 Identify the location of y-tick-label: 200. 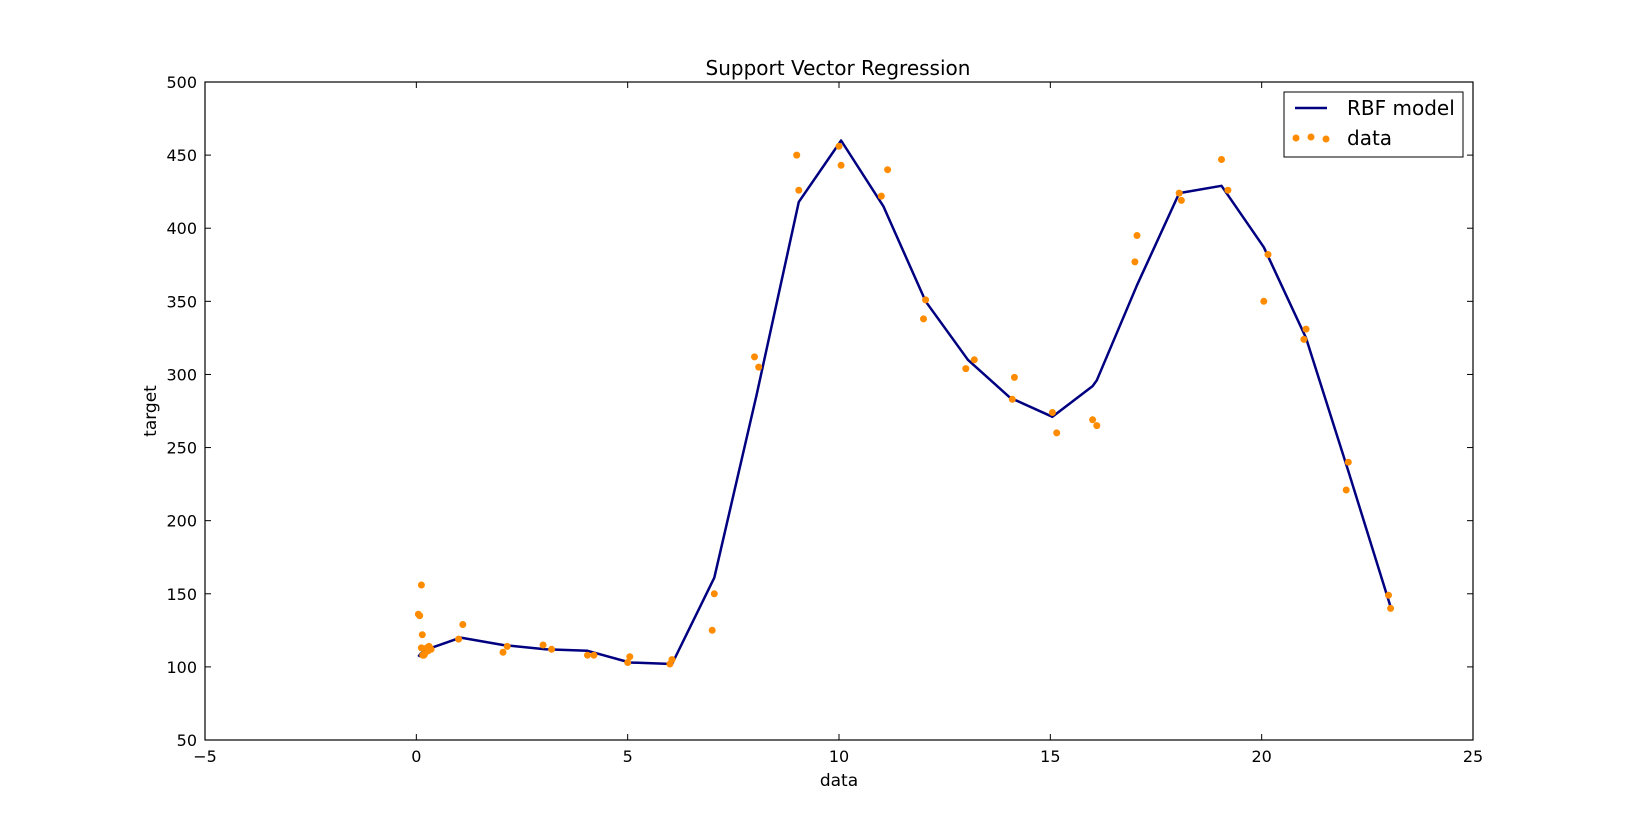
(181, 521).